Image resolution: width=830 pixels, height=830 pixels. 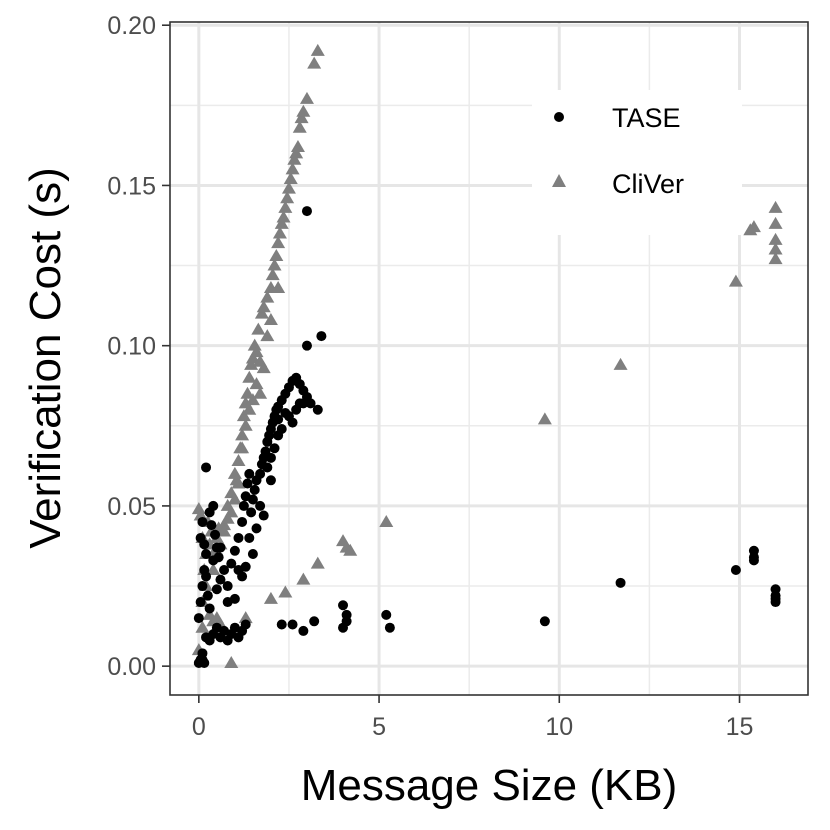 I want to click on x-axis-title: Message Size (KB), so click(x=489, y=785).